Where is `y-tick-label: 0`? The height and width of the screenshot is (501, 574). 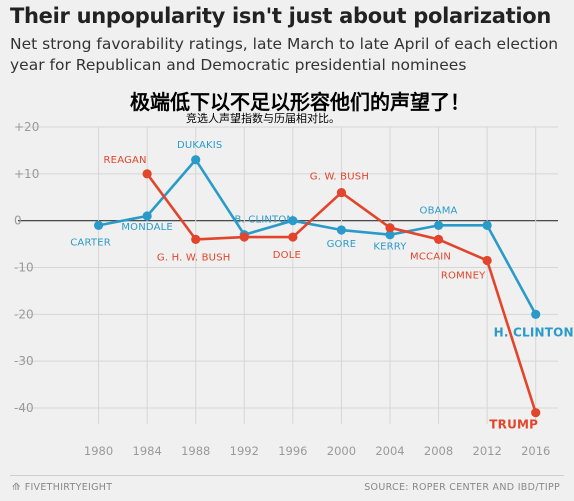
y-tick-label: 0 is located at coordinates (18, 221).